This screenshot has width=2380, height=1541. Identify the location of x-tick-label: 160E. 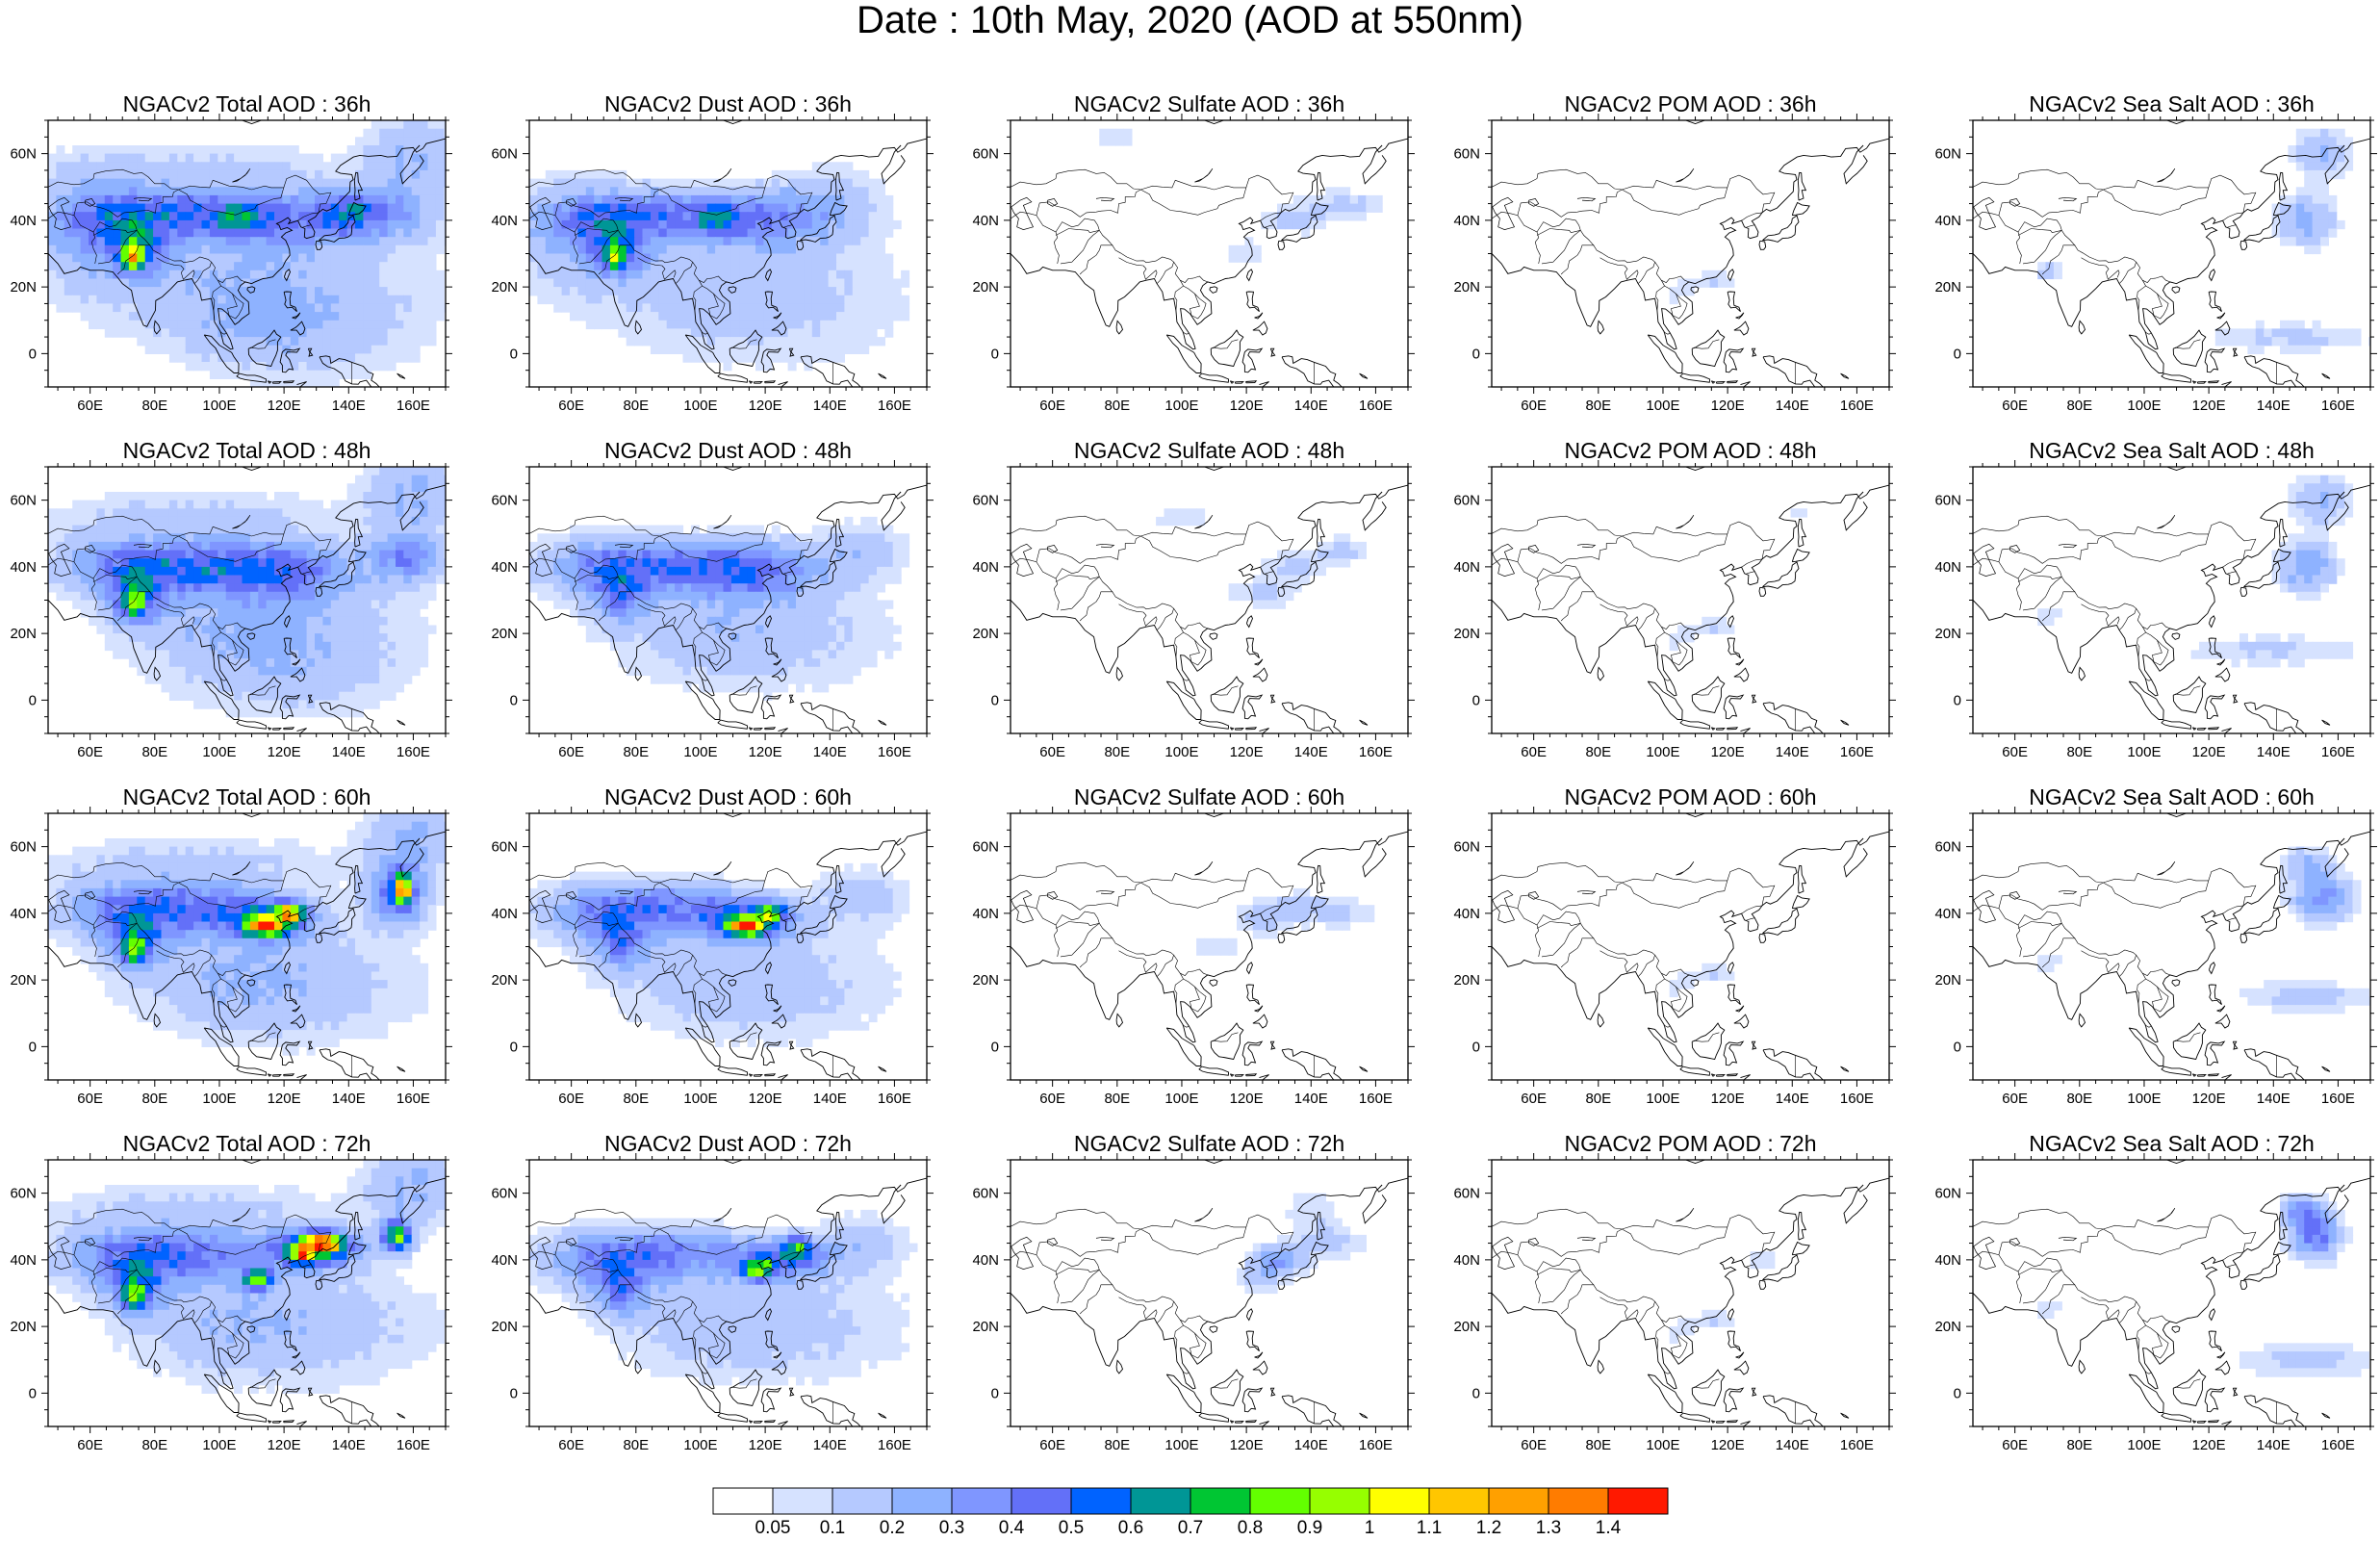
(1857, 406).